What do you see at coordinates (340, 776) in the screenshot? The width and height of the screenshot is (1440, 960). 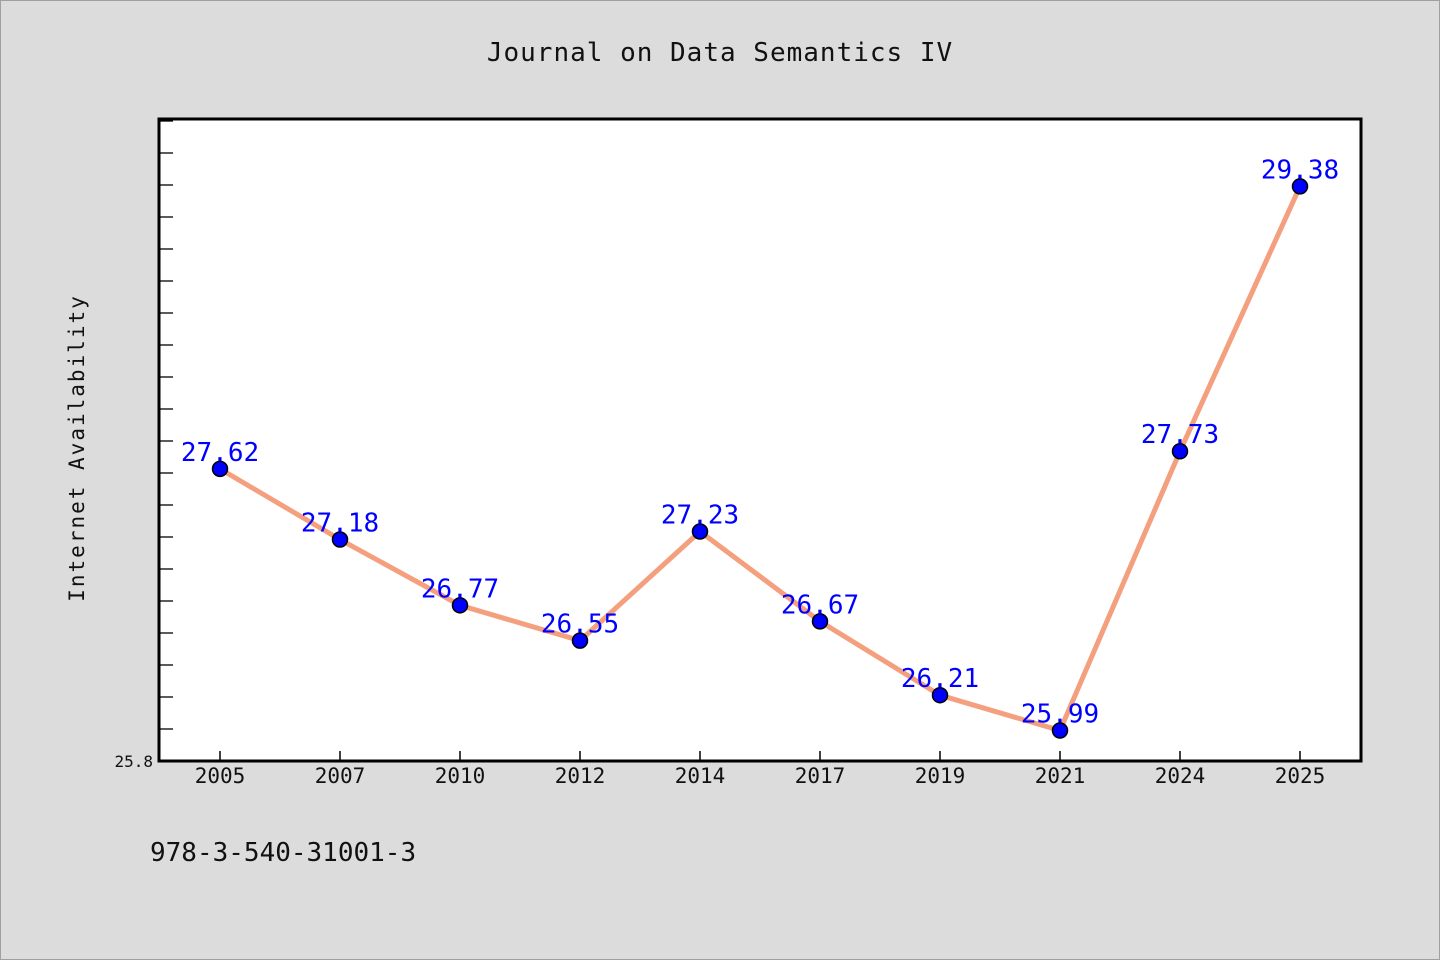 I see `x-tick-label: 2007` at bounding box center [340, 776].